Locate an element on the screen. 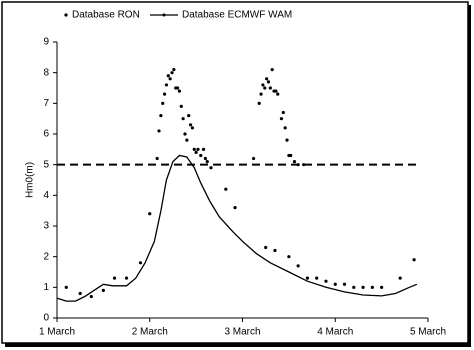 This screenshot has height=350, width=474. y-tick-label: 9 is located at coordinates (46, 42).